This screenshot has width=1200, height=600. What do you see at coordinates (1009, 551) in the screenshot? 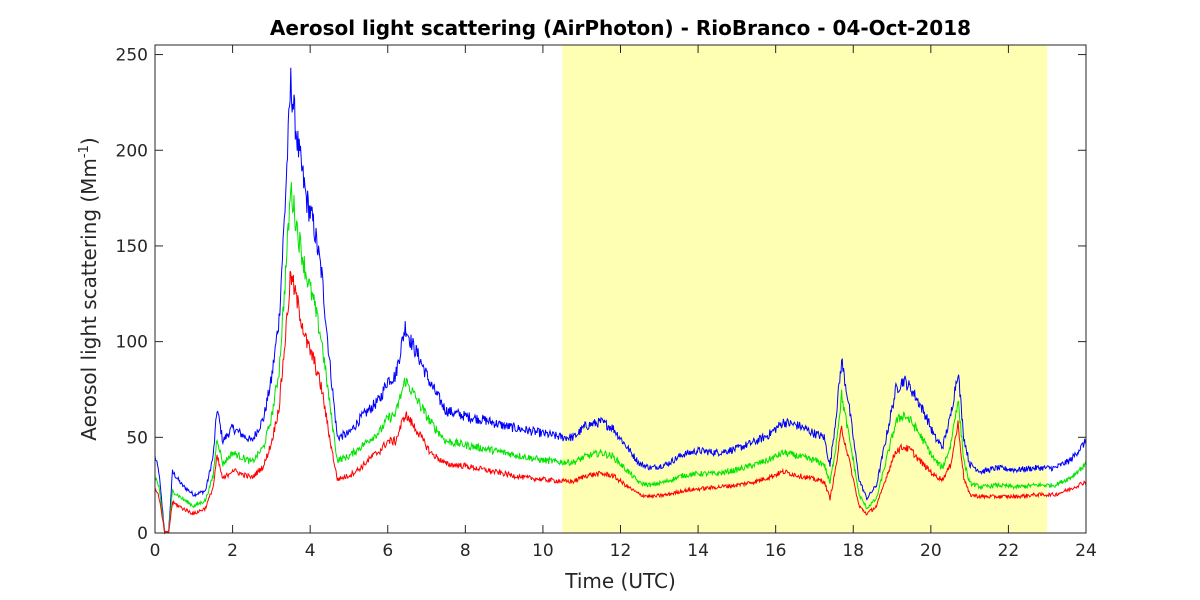
I see `x-tick-label: 22` at bounding box center [1009, 551].